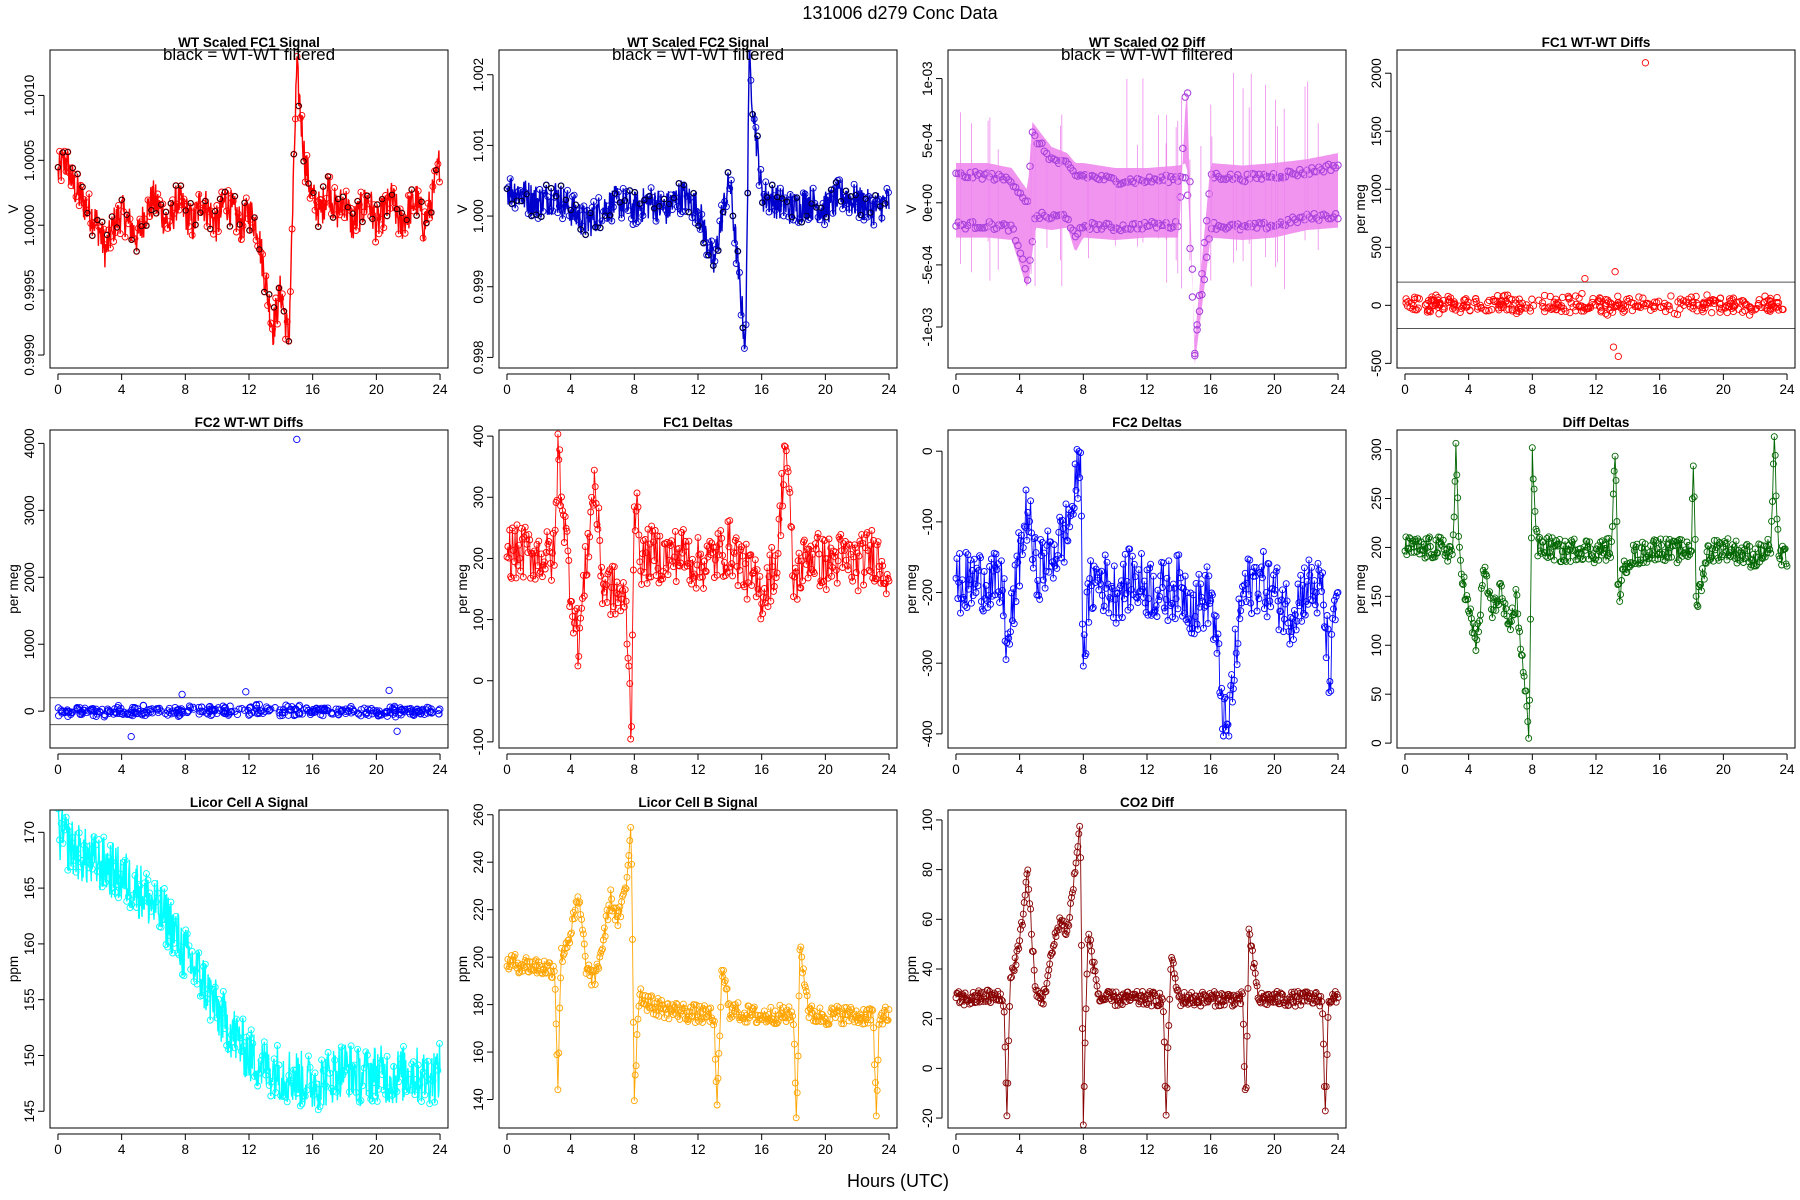  Describe the element at coordinates (956, 1149) in the screenshot. I see `x-tick-label: 0` at that location.